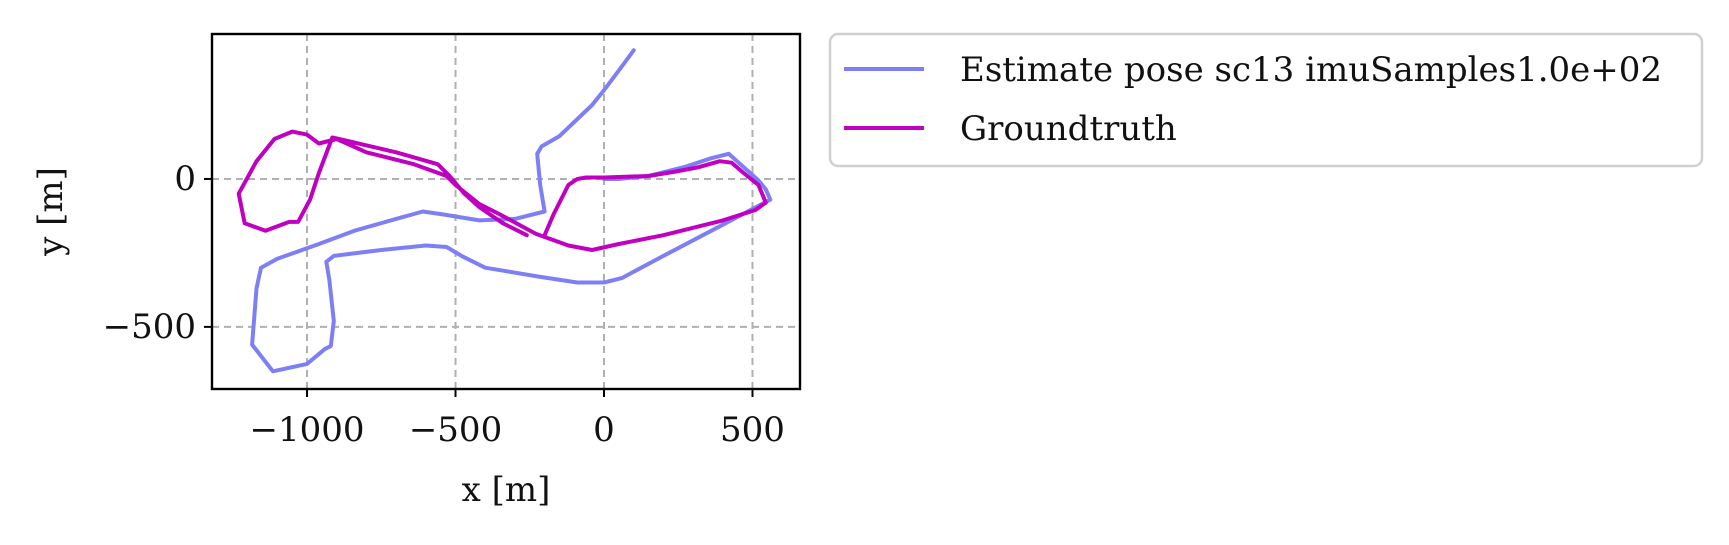 Image resolution: width=1729 pixels, height=545 pixels. Describe the element at coordinates (506, 490) in the screenshot. I see `x-axis-label: x [m]` at that location.